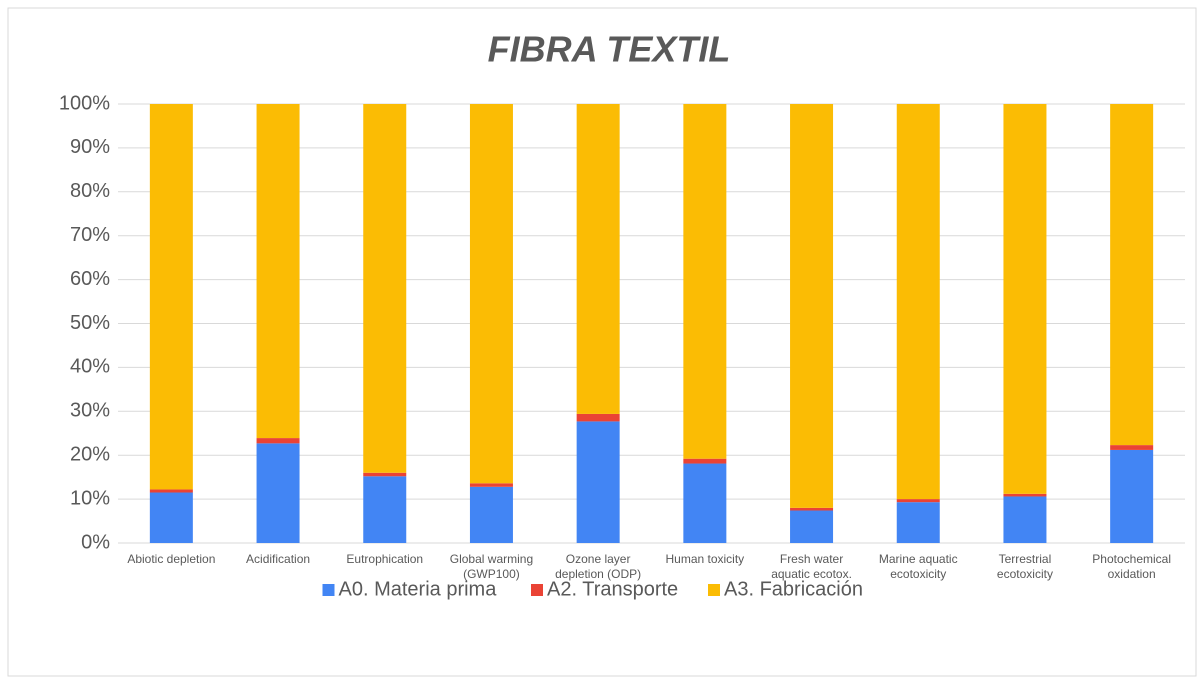 The height and width of the screenshot is (678, 1204). What do you see at coordinates (612, 589) in the screenshot?
I see `legend-label: A2. Transporte` at bounding box center [612, 589].